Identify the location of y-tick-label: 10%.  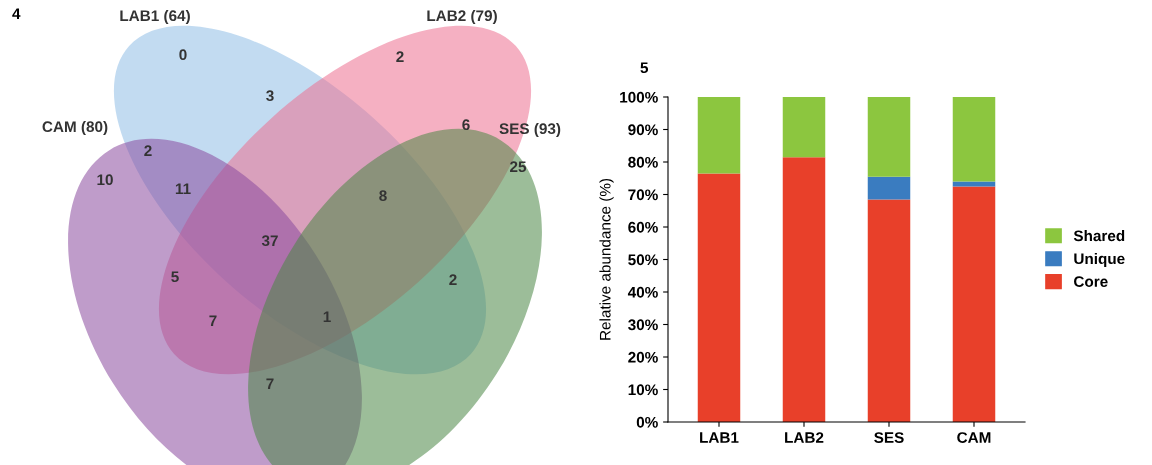
(643, 390).